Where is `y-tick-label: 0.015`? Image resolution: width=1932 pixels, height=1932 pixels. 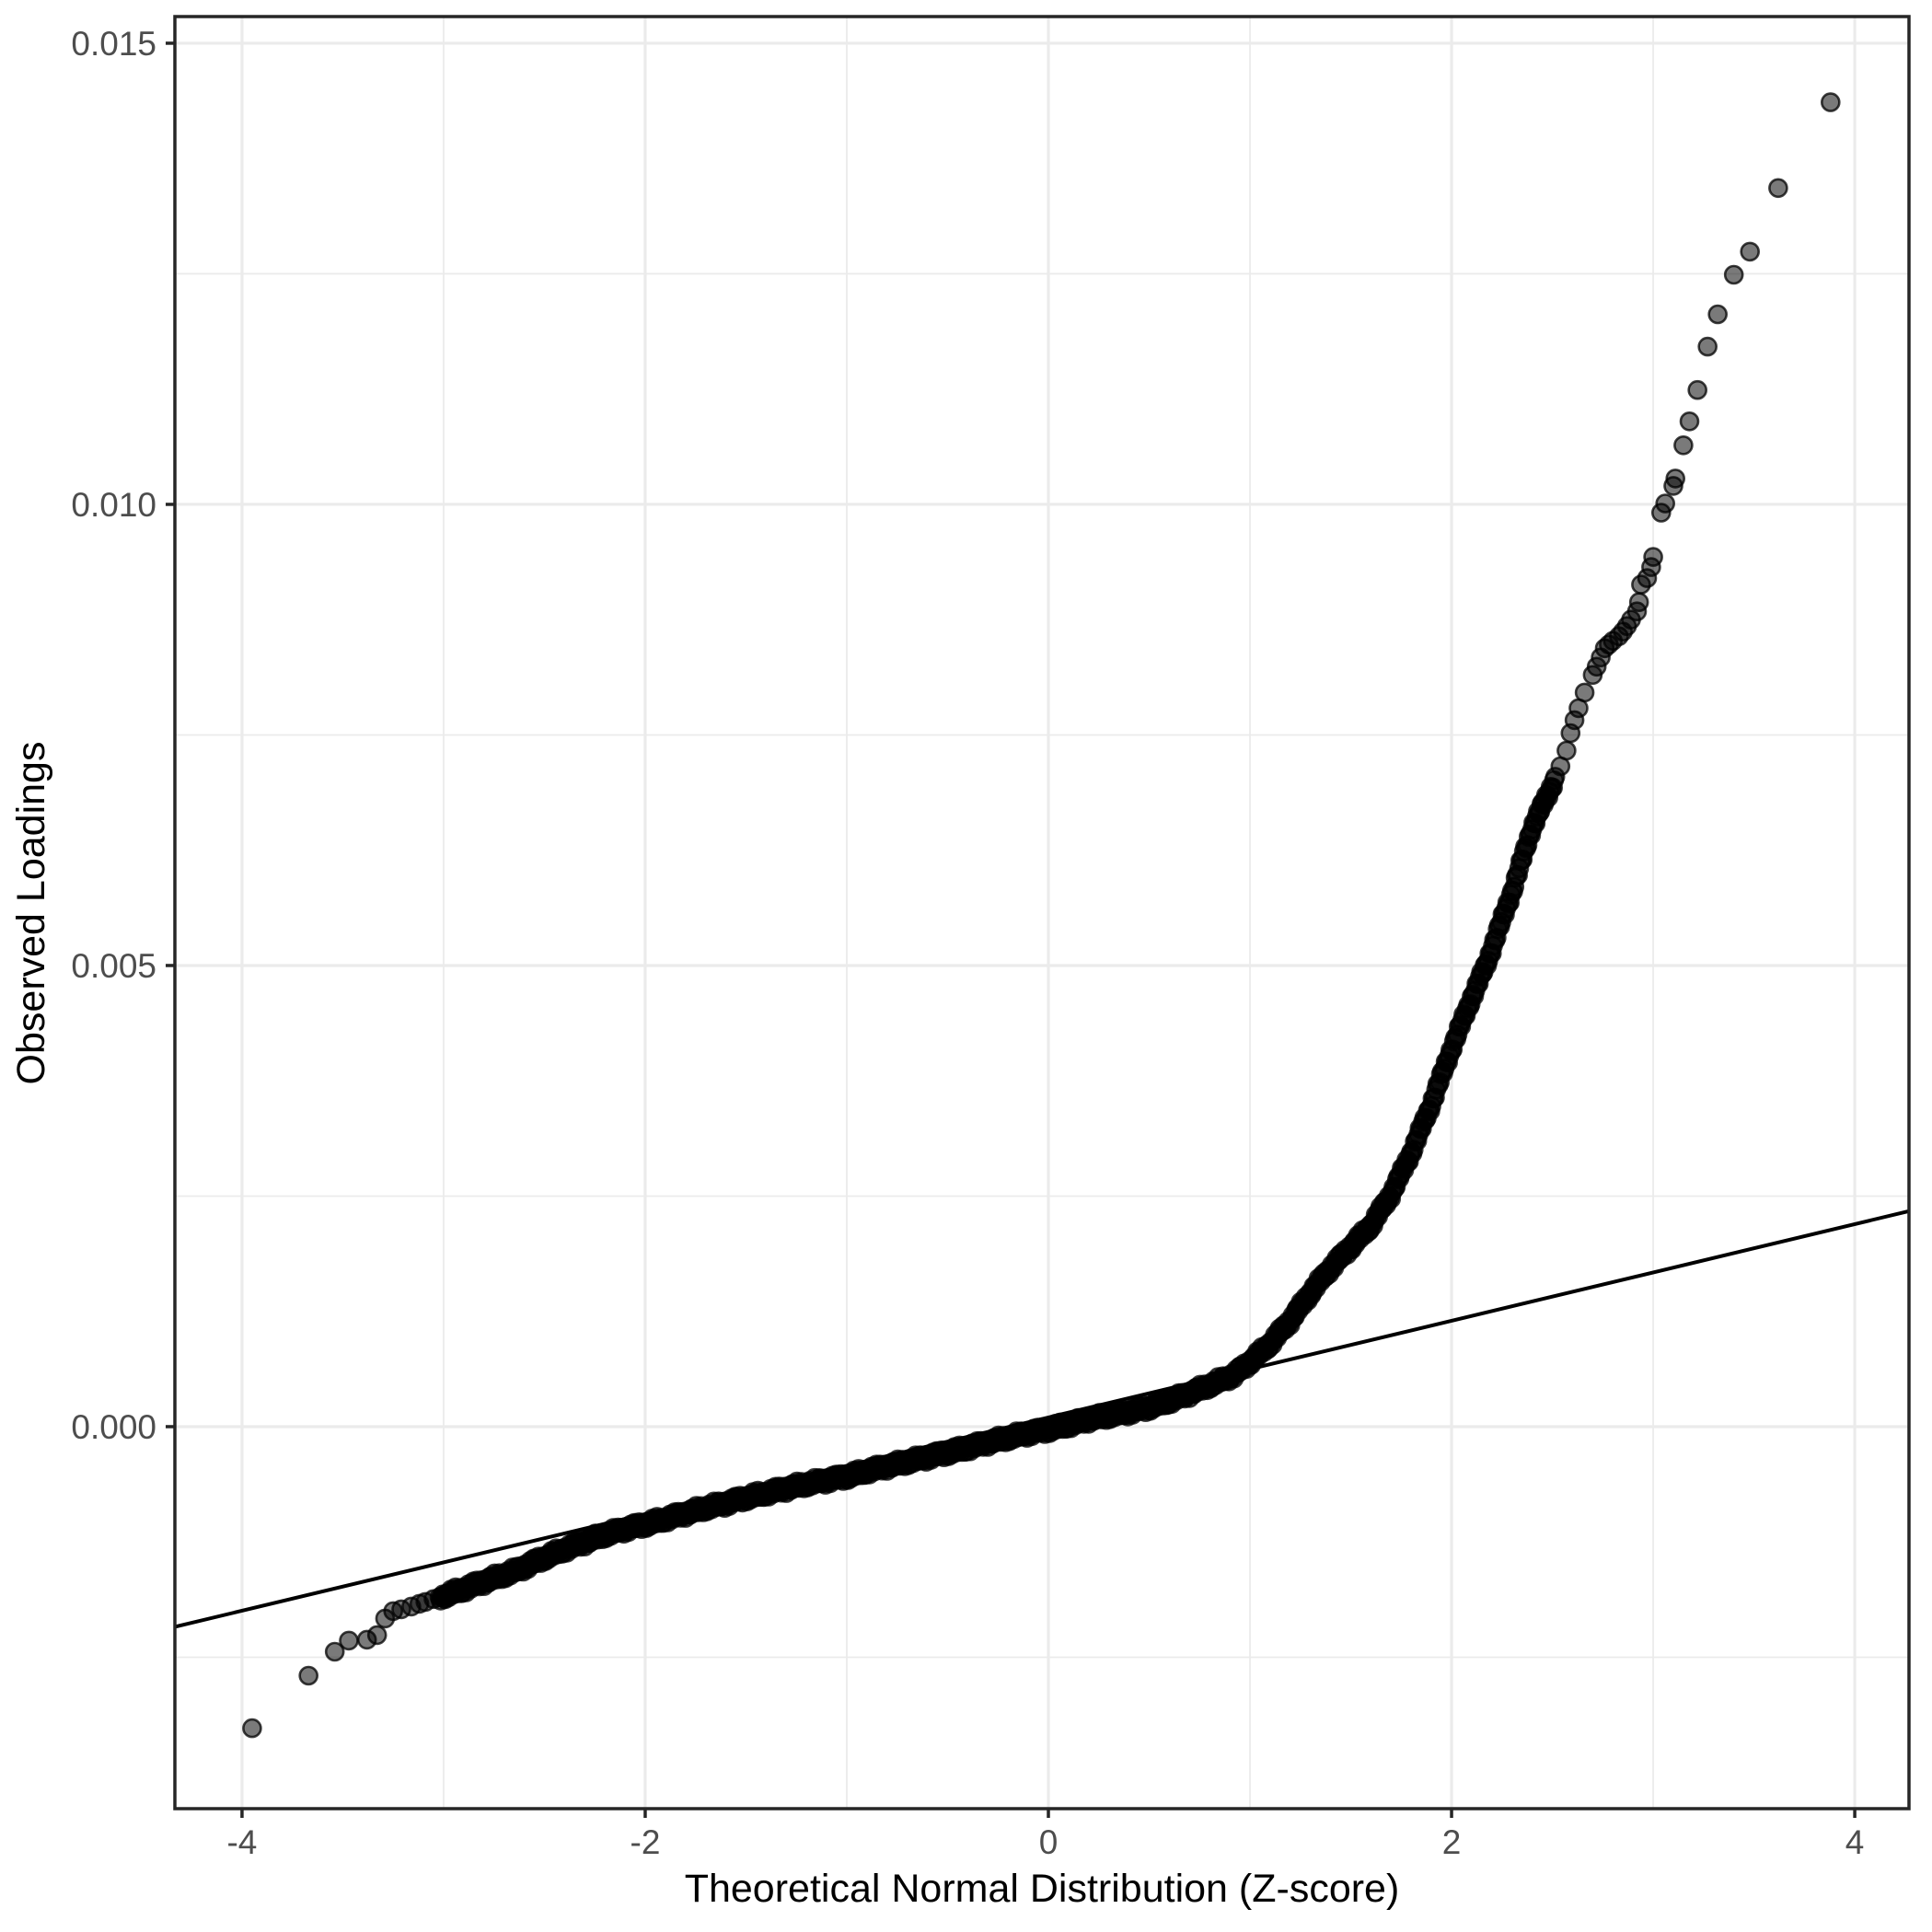 y-tick-label: 0.015 is located at coordinates (114, 44).